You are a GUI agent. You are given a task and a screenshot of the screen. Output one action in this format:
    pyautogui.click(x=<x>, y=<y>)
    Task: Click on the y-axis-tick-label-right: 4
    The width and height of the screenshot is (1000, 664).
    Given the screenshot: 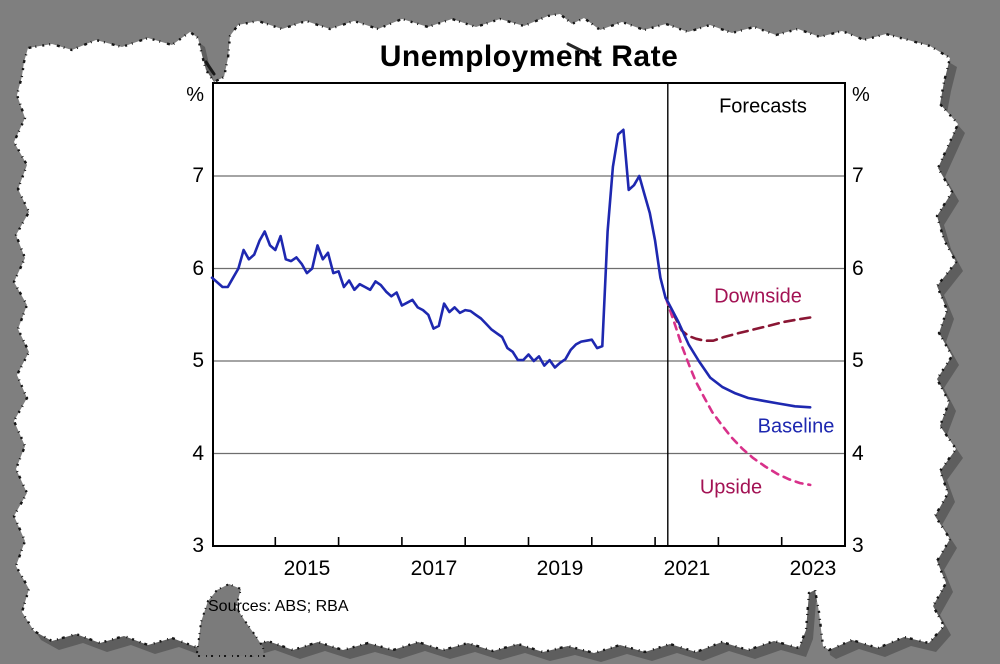 What is the action you would take?
    pyautogui.click(x=858, y=453)
    